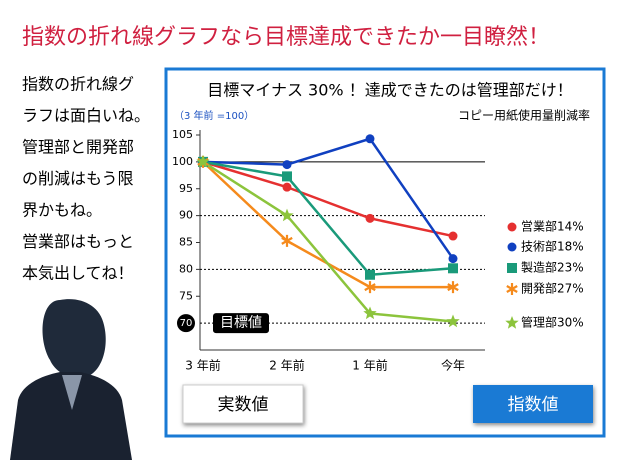  What do you see at coordinates (62, 210) in the screenshot?
I see `comment-line: 界かもね。` at bounding box center [62, 210].